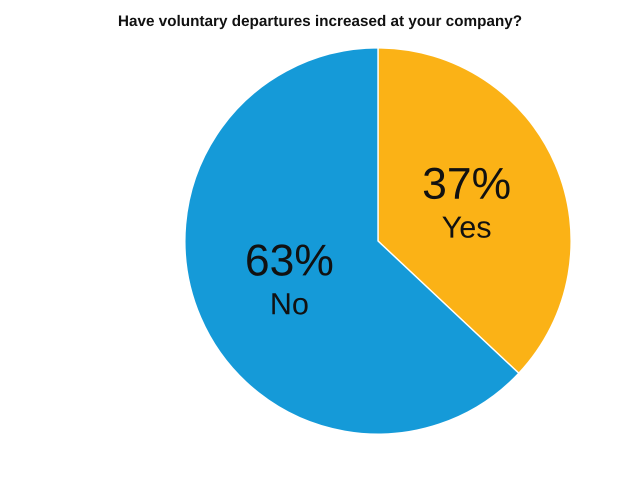  Describe the element at coordinates (467, 184) in the screenshot. I see `data-label: 37%` at that location.